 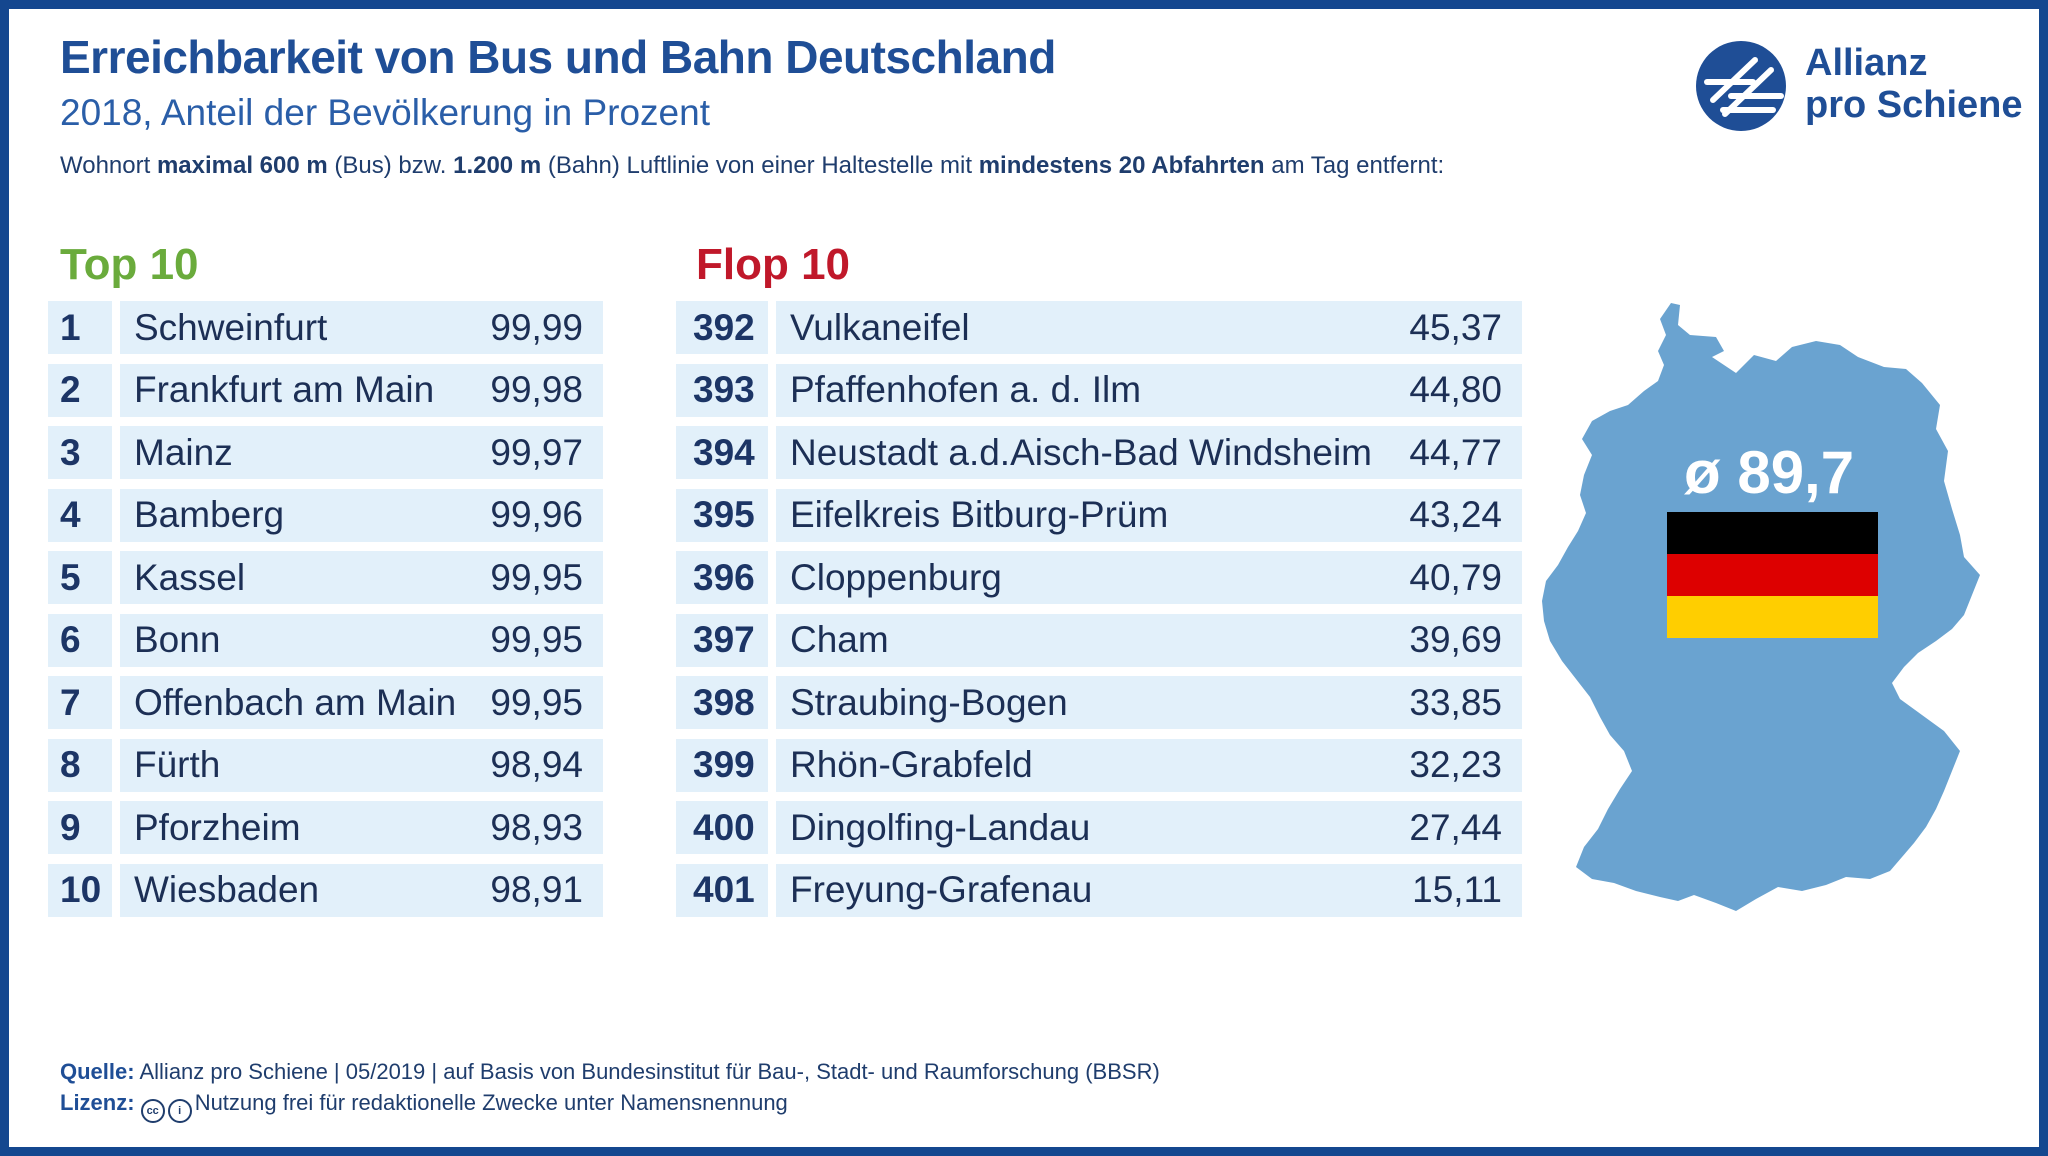 What do you see at coordinates (1465, 327) in the screenshot?
I see `flop-value: 45,37` at bounding box center [1465, 327].